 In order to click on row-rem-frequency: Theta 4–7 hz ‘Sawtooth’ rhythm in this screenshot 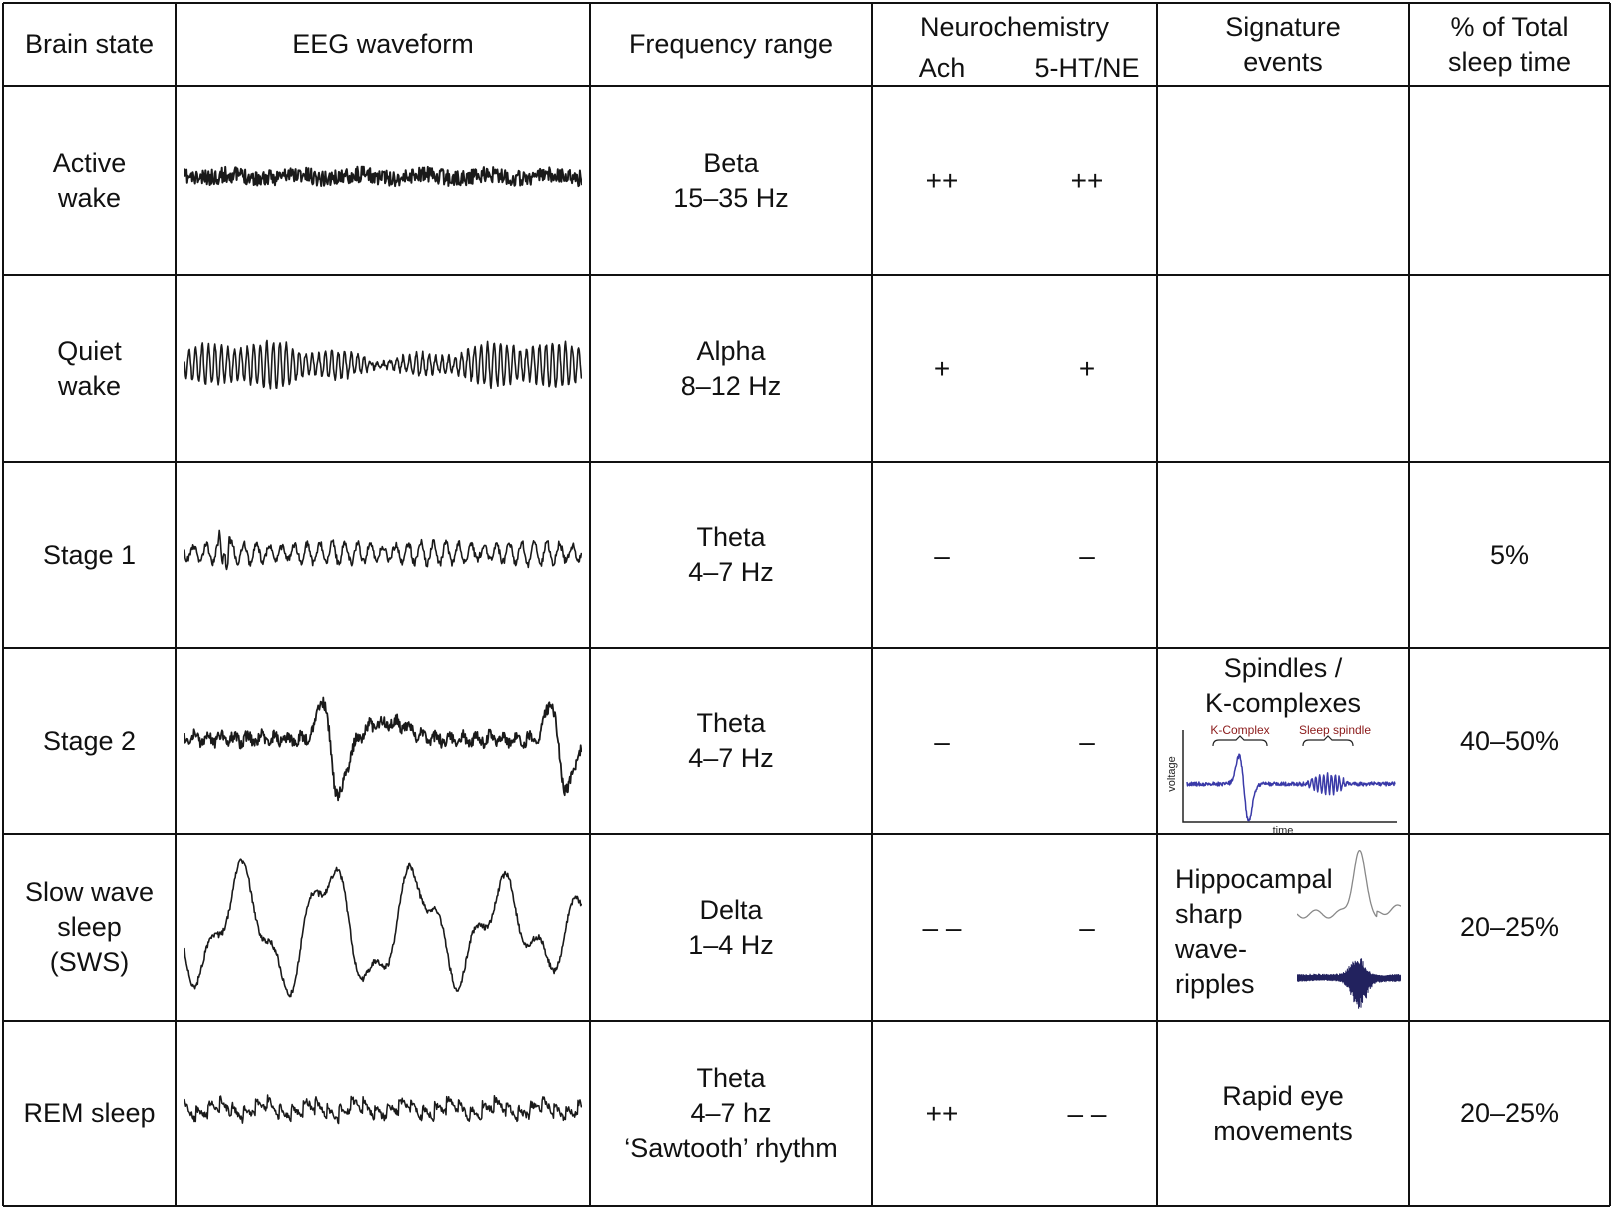, I will do `click(731, 1113)`.